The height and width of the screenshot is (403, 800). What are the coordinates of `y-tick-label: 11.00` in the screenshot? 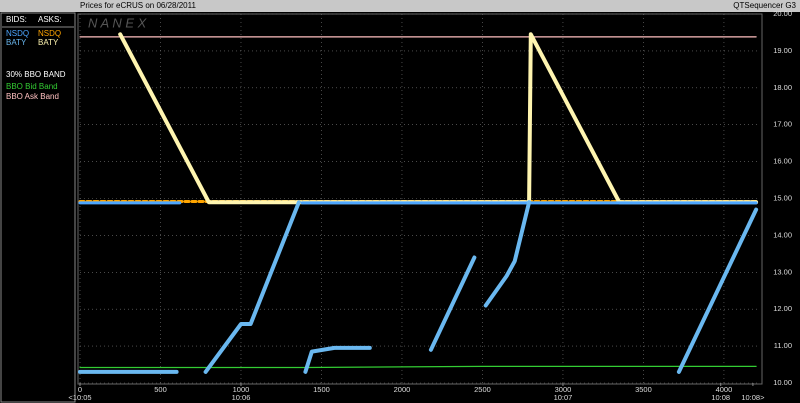 It's located at (783, 345).